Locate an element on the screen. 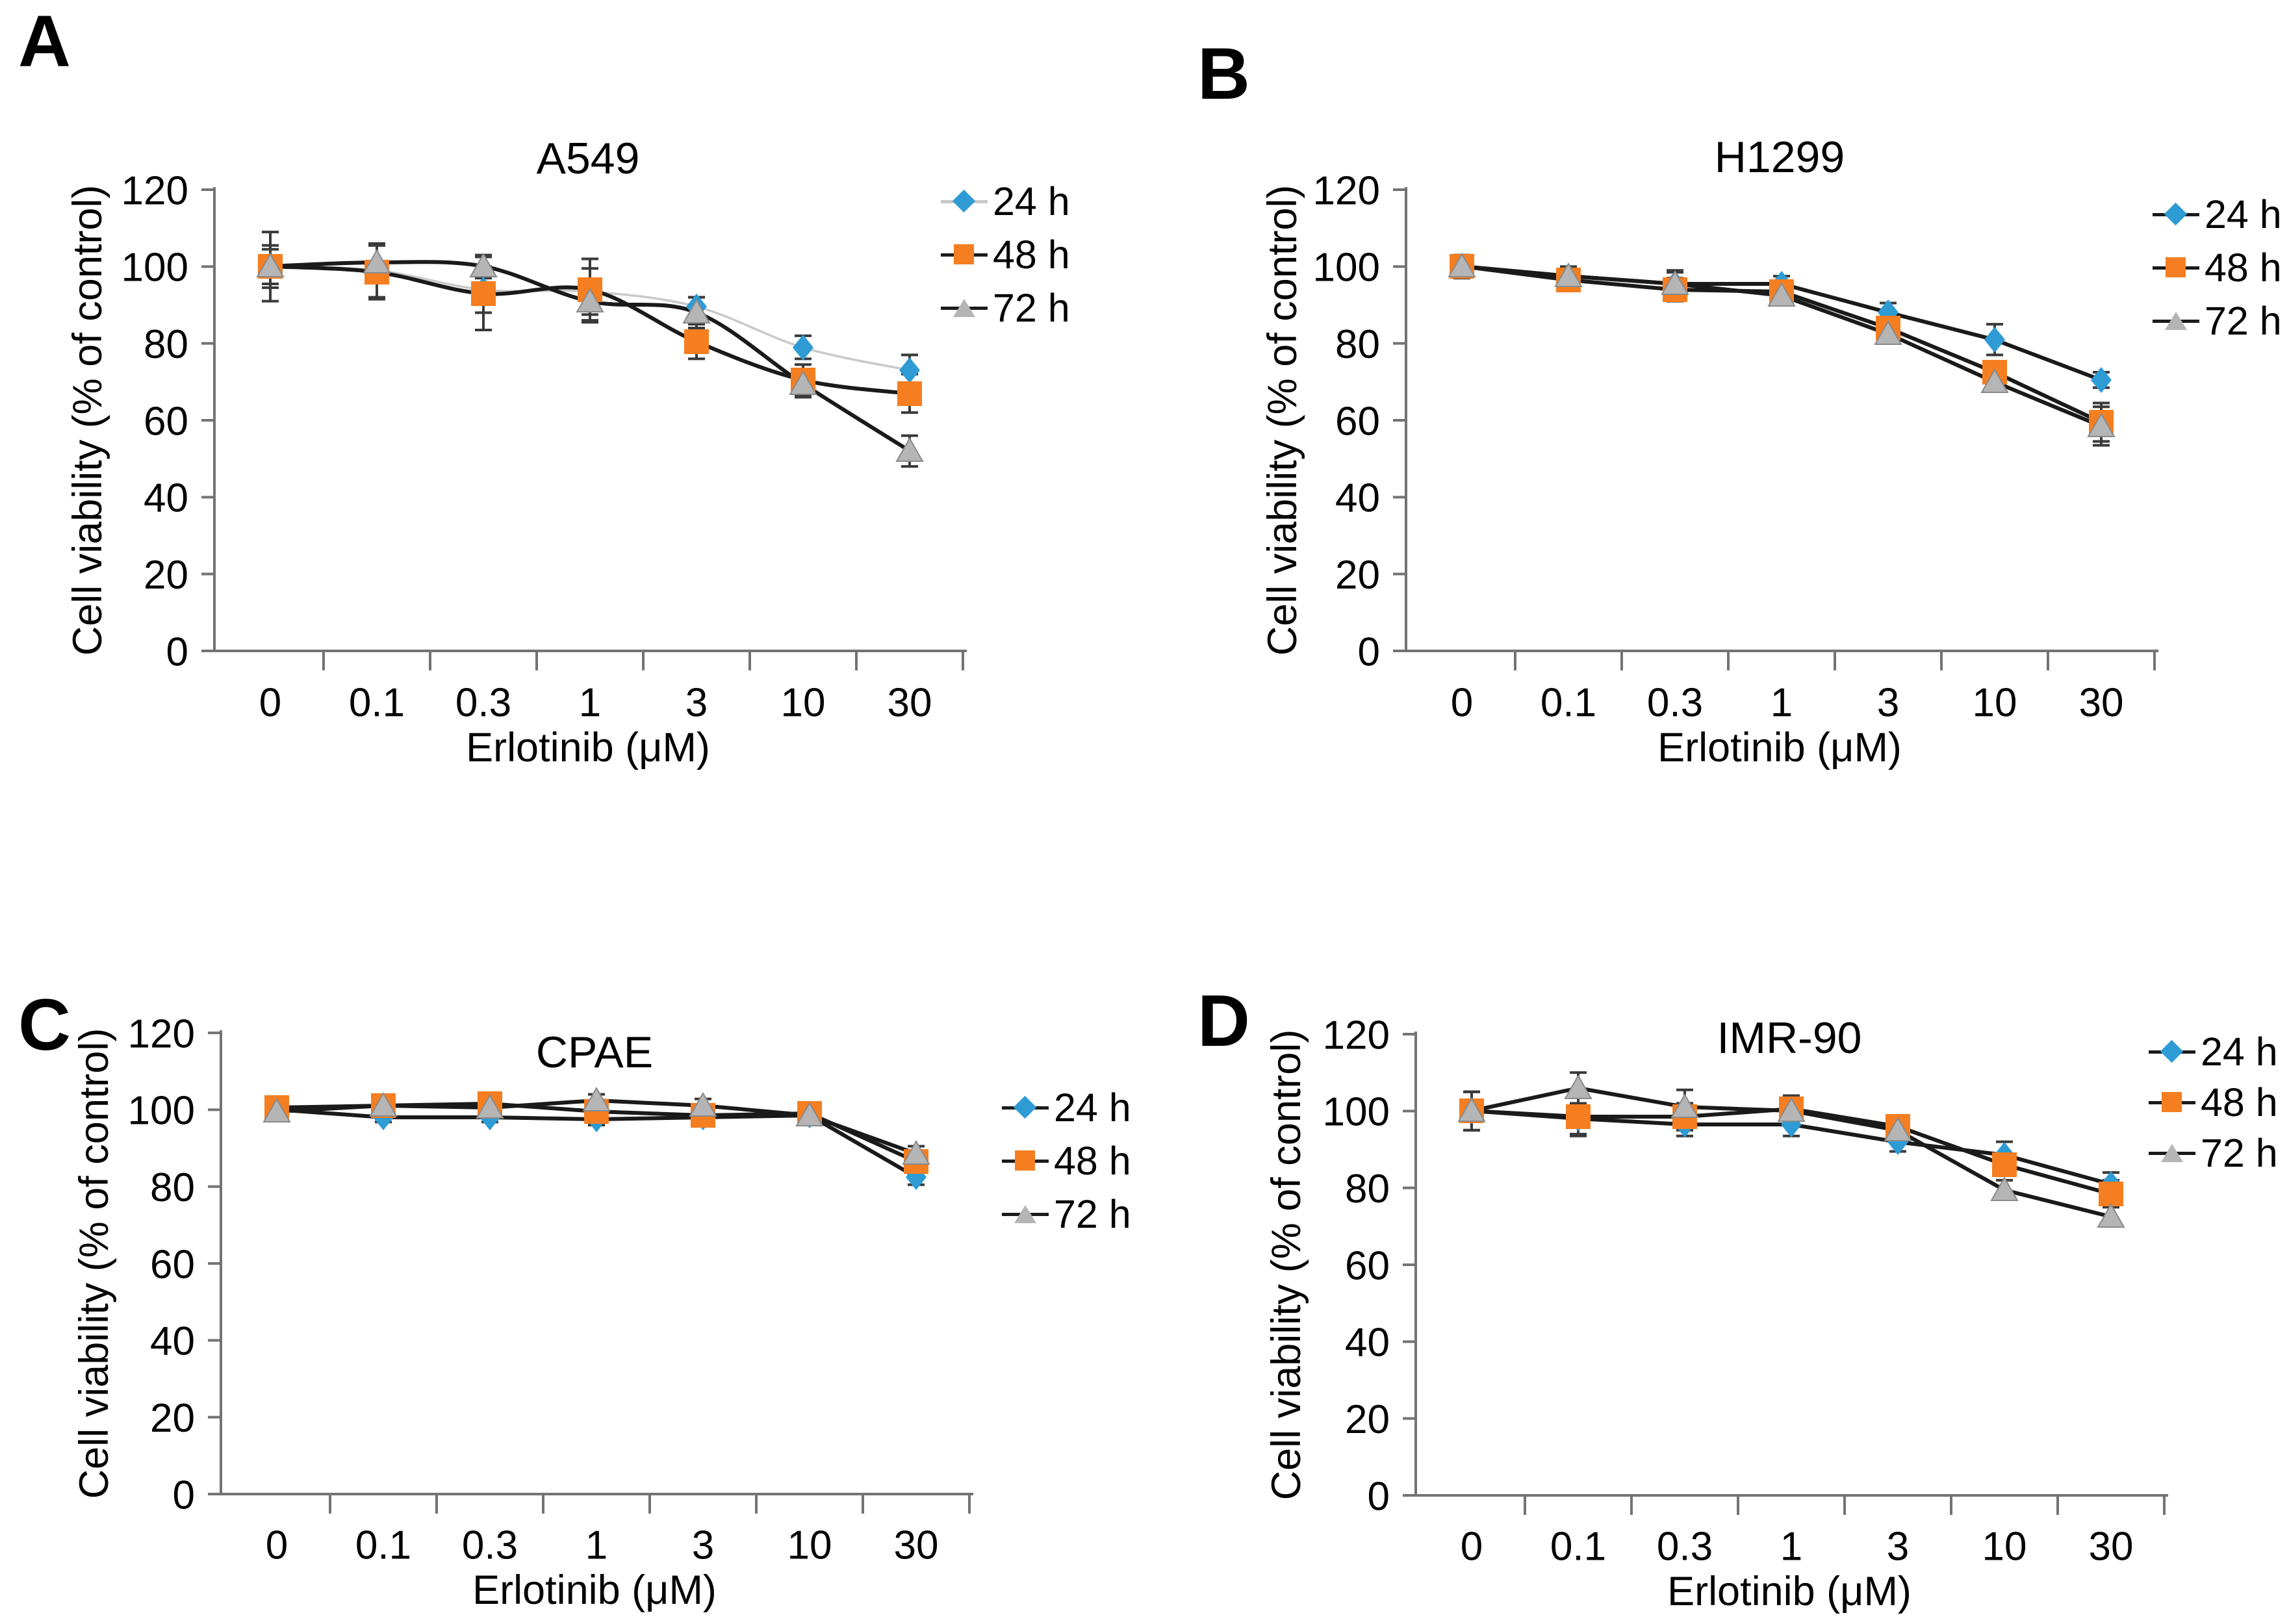 The height and width of the screenshot is (1624, 2289). y-tick-label: 60 is located at coordinates (172, 1264).